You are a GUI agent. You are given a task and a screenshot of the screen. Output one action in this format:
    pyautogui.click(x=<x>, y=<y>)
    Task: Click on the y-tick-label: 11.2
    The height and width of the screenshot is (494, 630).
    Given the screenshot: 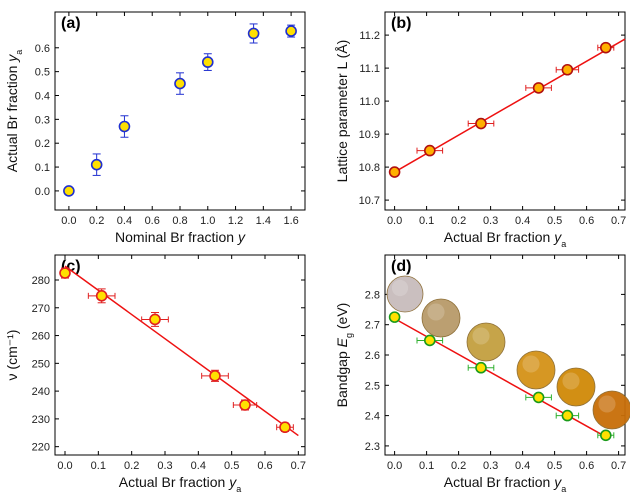 What is the action you would take?
    pyautogui.click(x=369, y=36)
    